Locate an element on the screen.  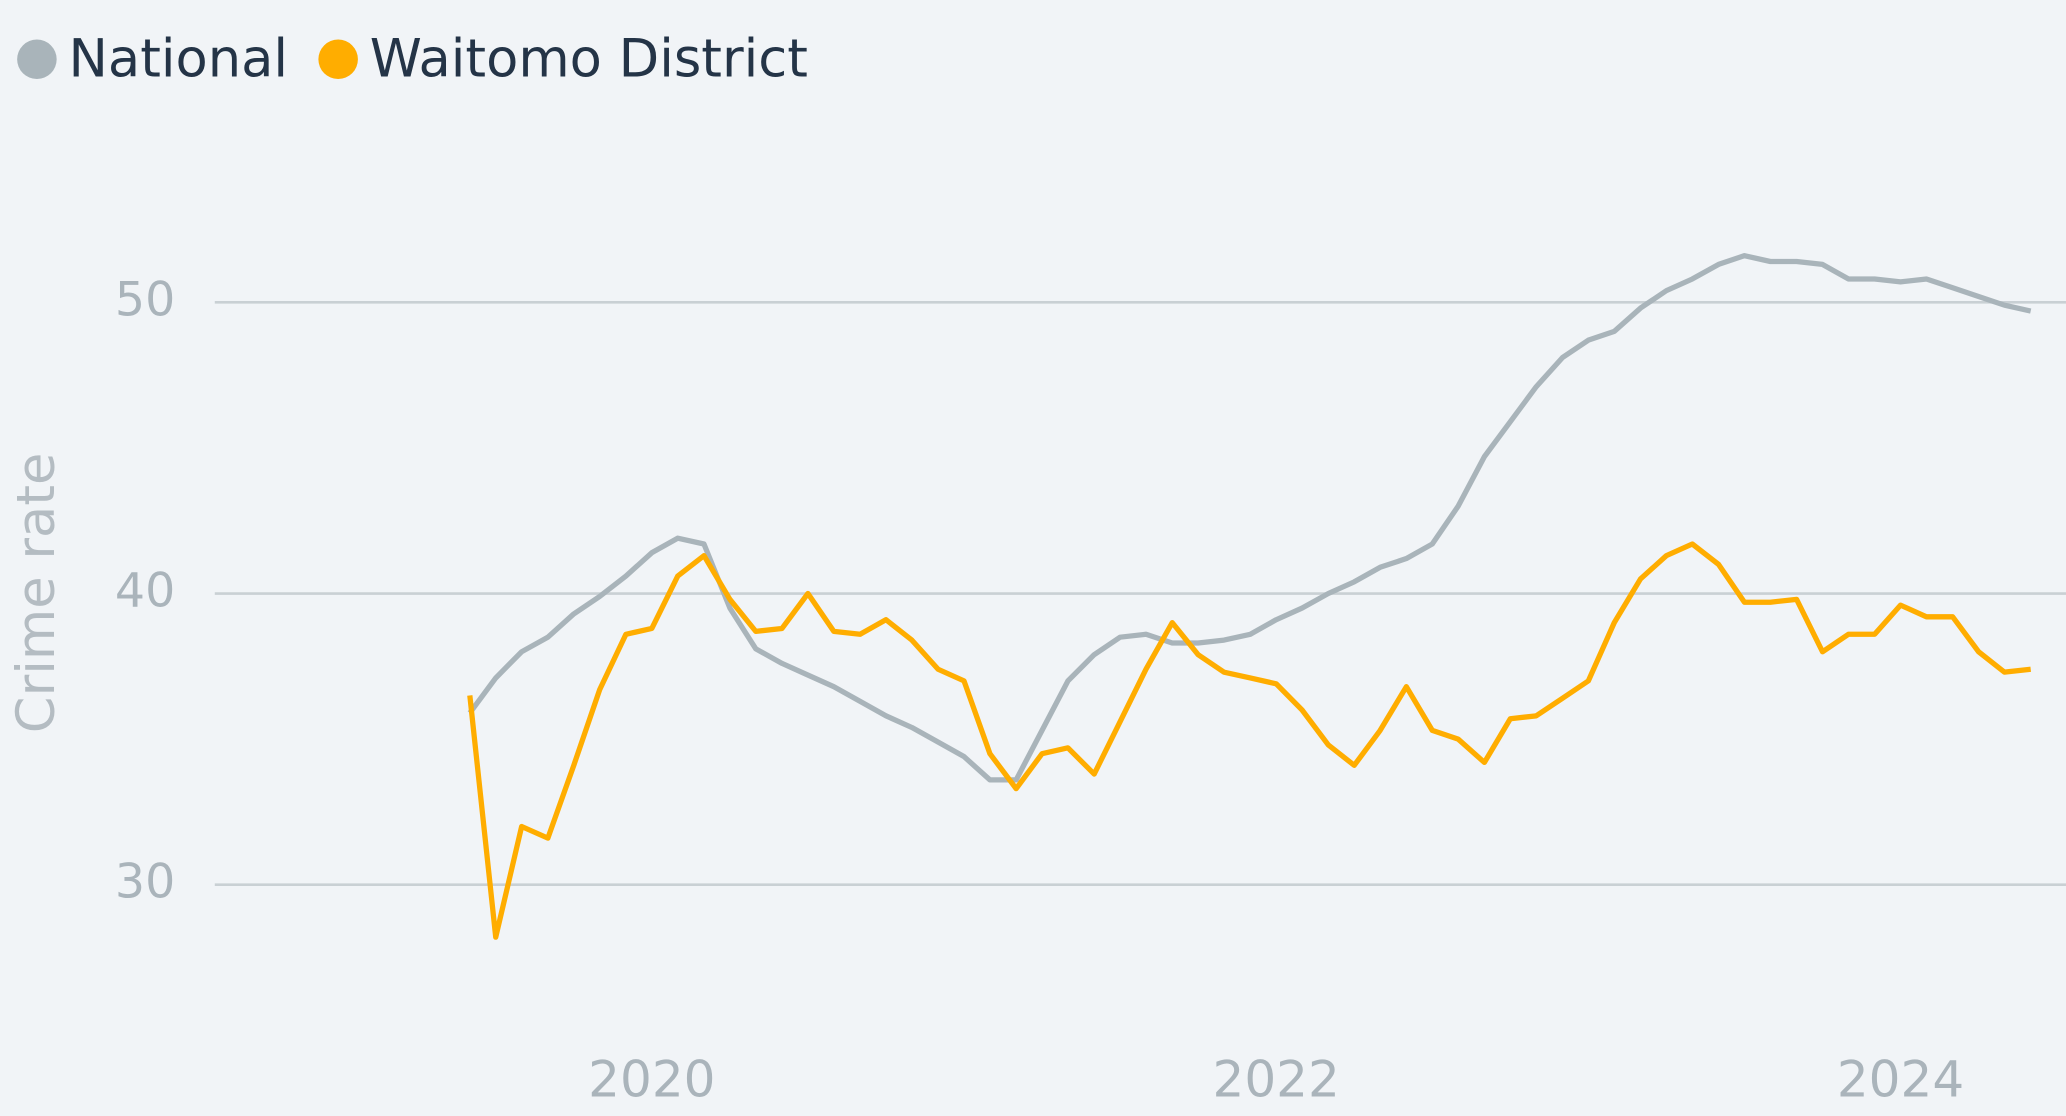
legend-label: National is located at coordinates (179, 59).